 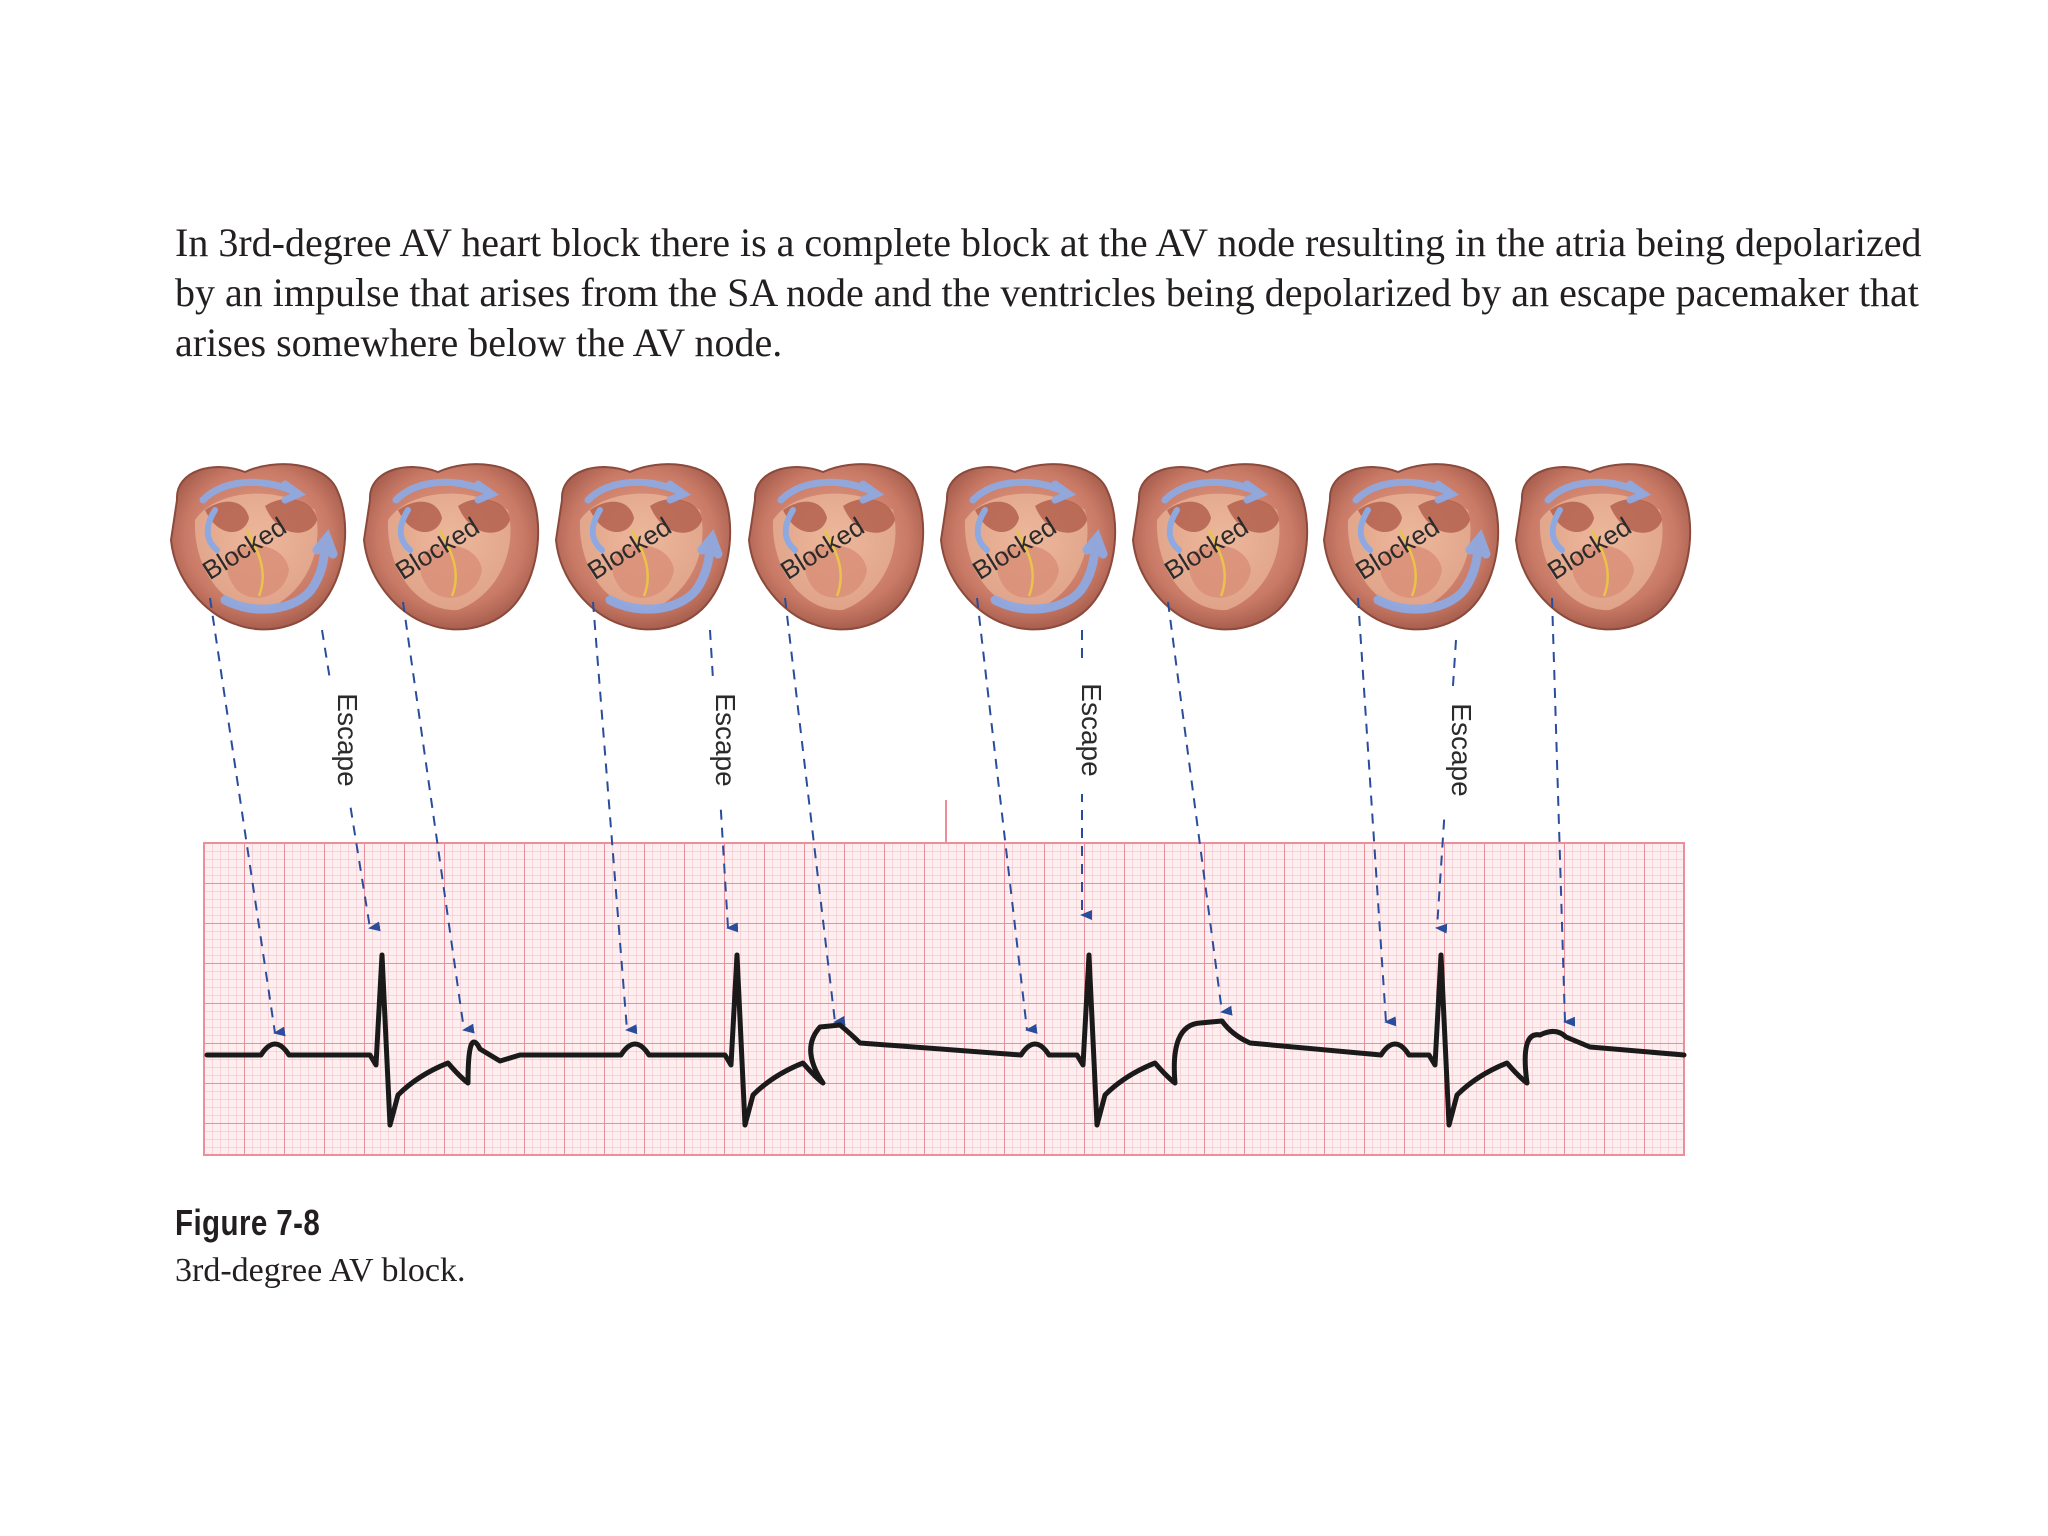 I want to click on figure-caption: 3rd-degree AV block., so click(x=320, y=1270).